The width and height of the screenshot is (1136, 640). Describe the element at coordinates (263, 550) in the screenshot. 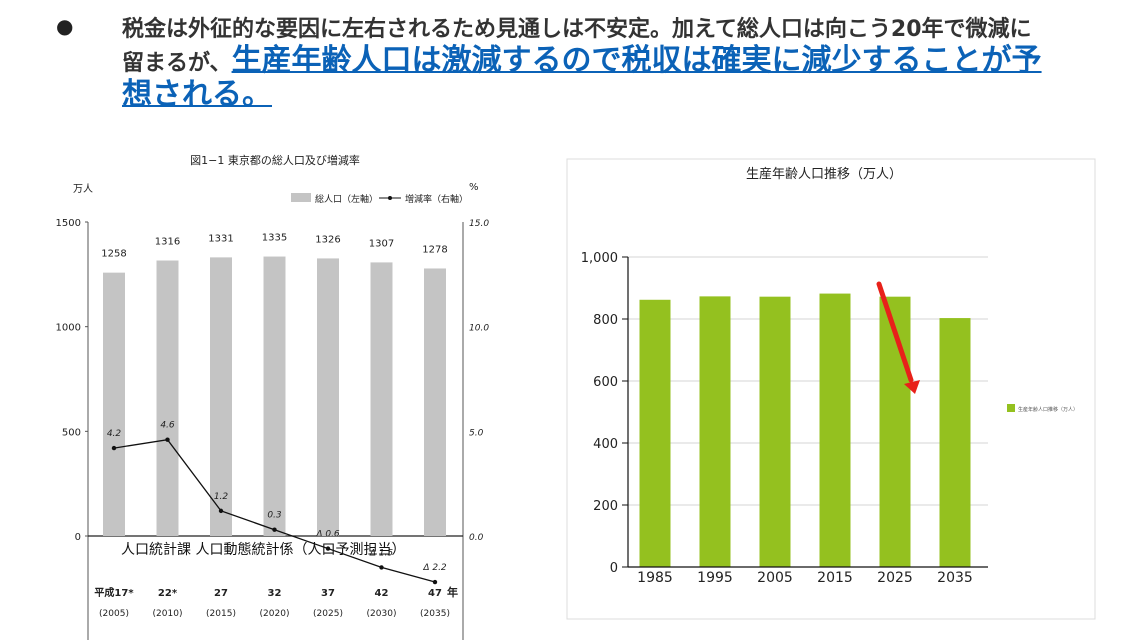

I see `left-chart-source: 人口統計課 人口動態統計係（人口予測担当）` at that location.